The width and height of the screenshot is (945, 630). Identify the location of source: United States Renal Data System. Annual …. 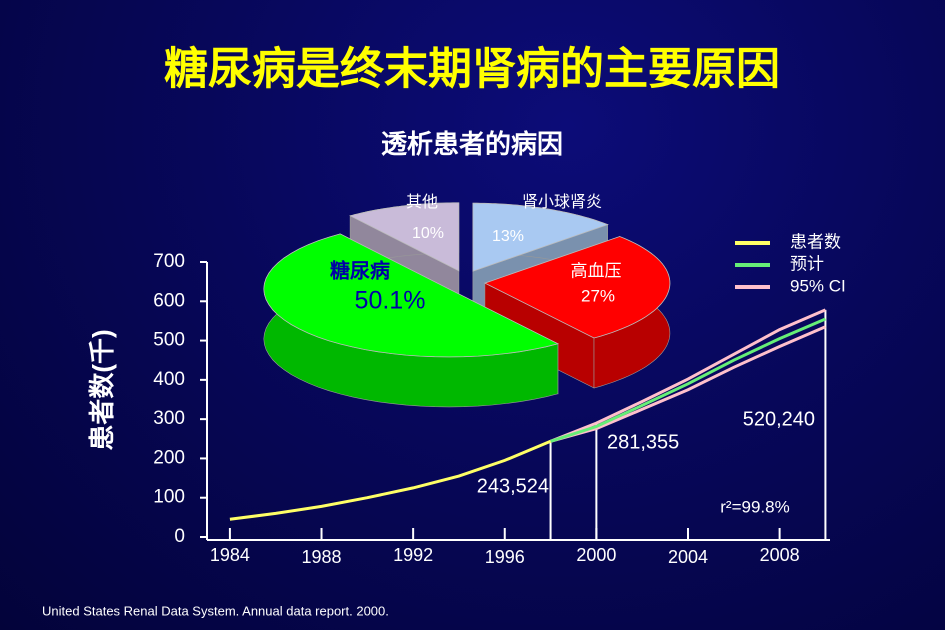
(215, 610).